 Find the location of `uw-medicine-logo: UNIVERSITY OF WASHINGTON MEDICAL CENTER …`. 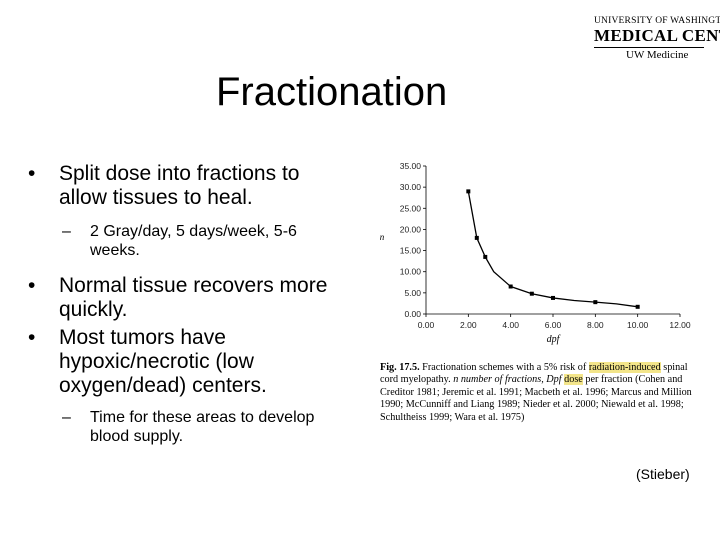

uw-medicine-logo: UNIVERSITY OF WASHINGTON MEDICAL CENTER … is located at coordinates (657, 38).